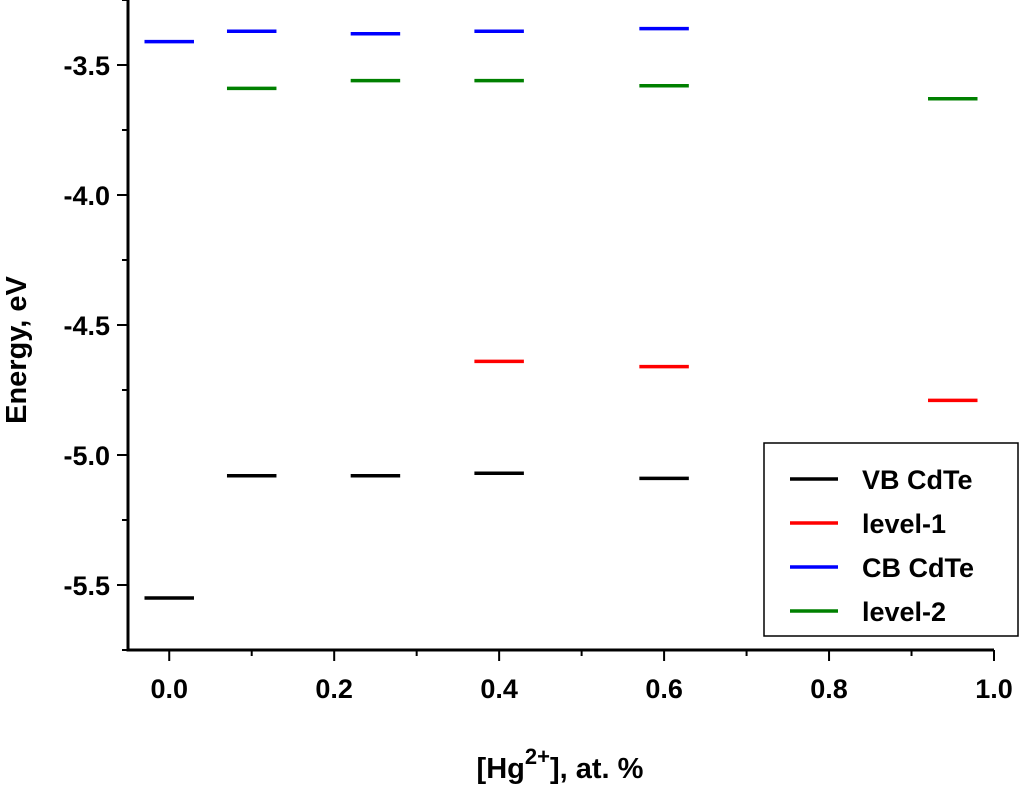  I want to click on x-tick-label: 0.0, so click(169, 689).